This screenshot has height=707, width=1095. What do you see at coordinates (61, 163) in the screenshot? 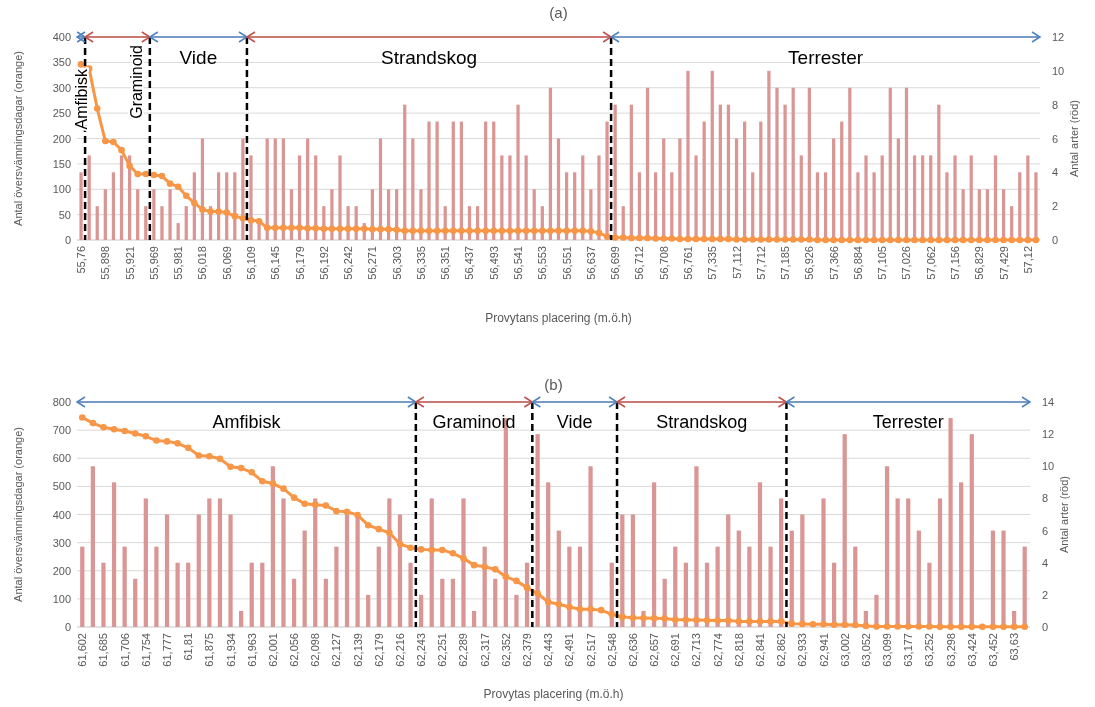
I see `y-tick-label: 150` at bounding box center [61, 163].